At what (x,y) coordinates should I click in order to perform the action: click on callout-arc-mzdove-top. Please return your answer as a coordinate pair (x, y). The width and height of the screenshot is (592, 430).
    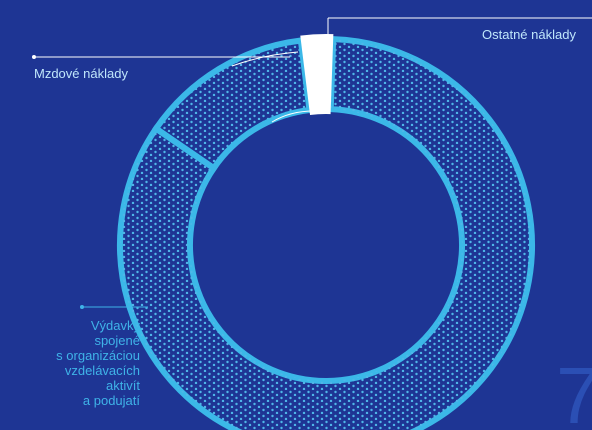
    Looking at the image, I should click on (265, 59).